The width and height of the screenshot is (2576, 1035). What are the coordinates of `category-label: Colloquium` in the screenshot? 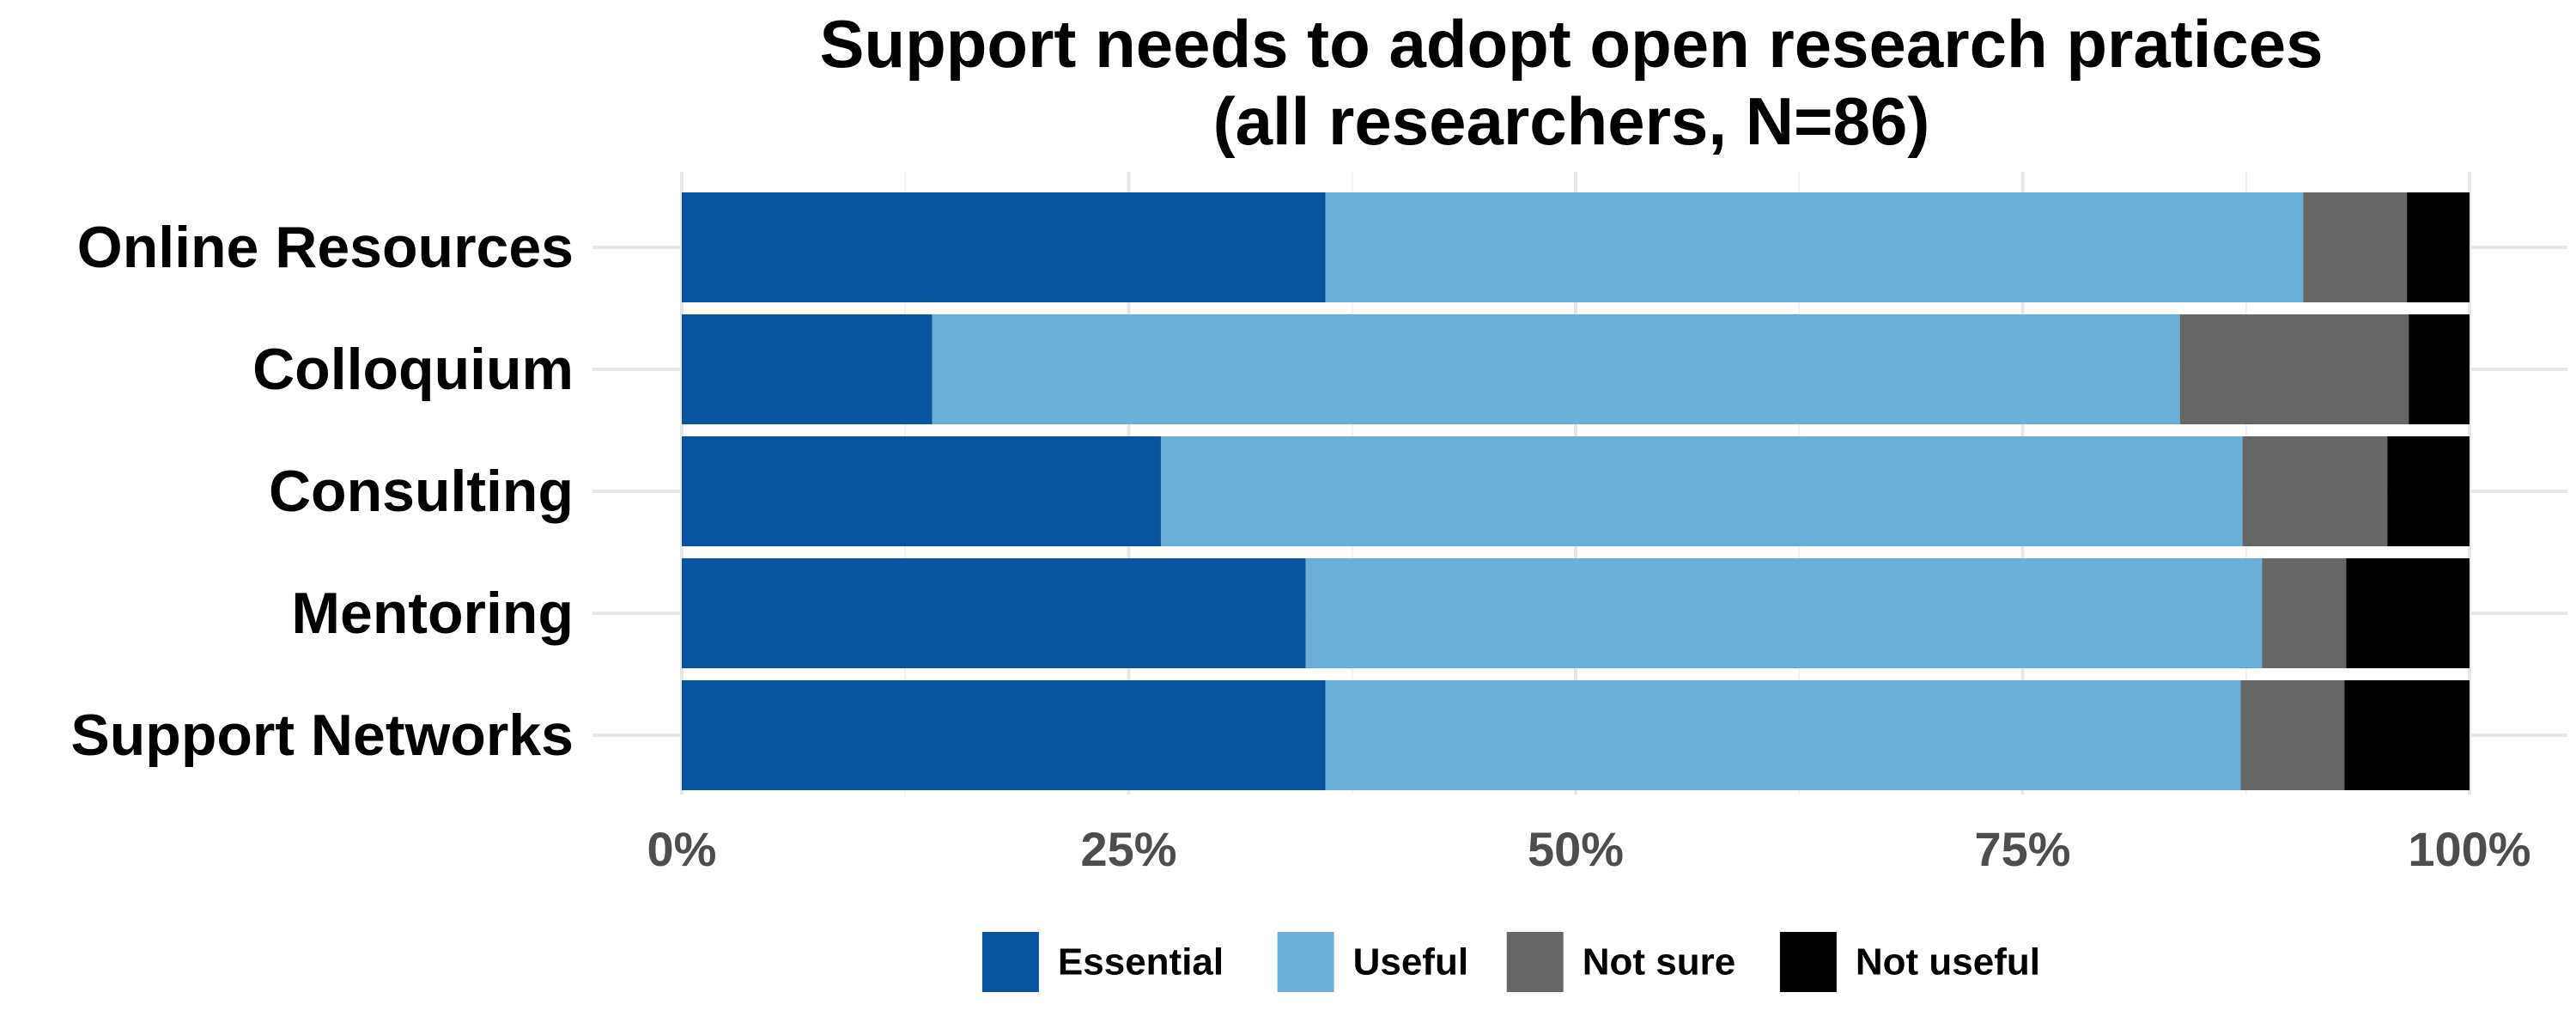 It's located at (413, 369).